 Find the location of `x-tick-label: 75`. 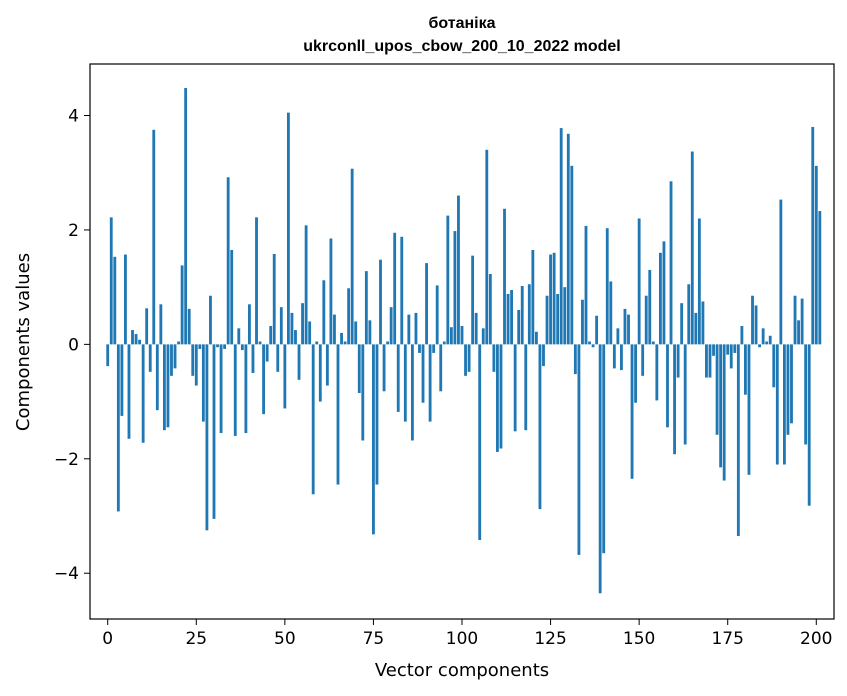

x-tick-label: 75 is located at coordinates (374, 639).